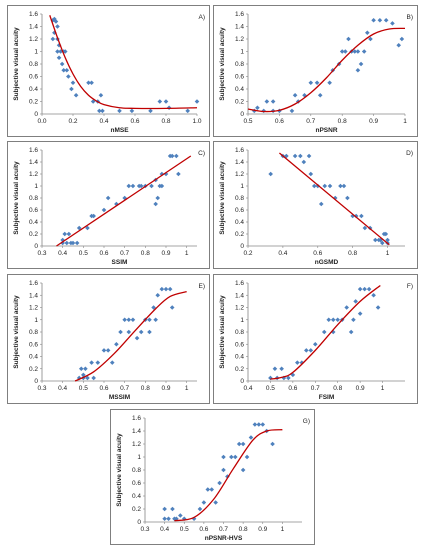  What do you see at coordinates (410, 286) in the screenshot?
I see `panel-label: F)` at bounding box center [410, 286].